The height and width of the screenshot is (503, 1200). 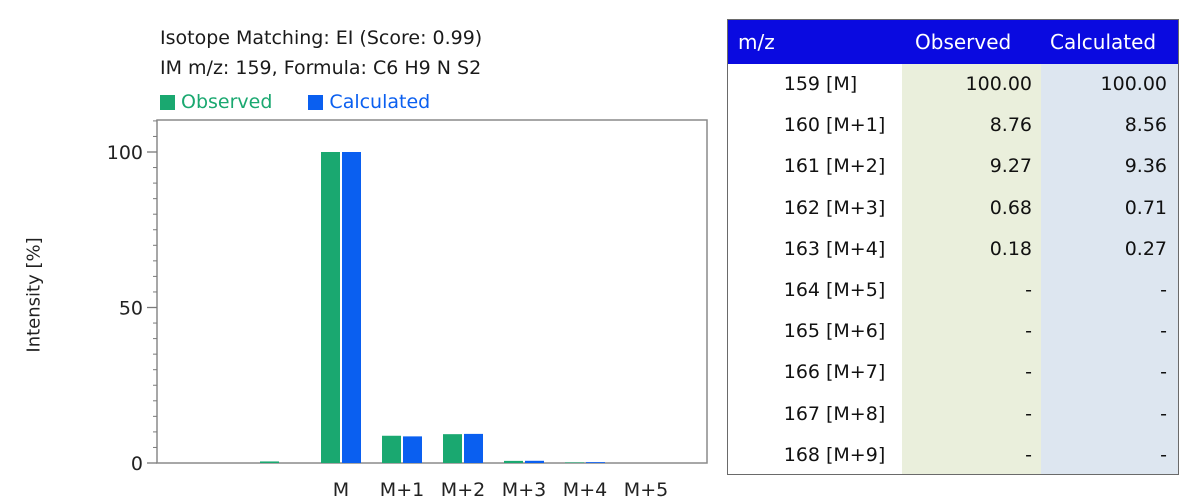 I want to click on x-tick-label: M+3, so click(x=524, y=490).